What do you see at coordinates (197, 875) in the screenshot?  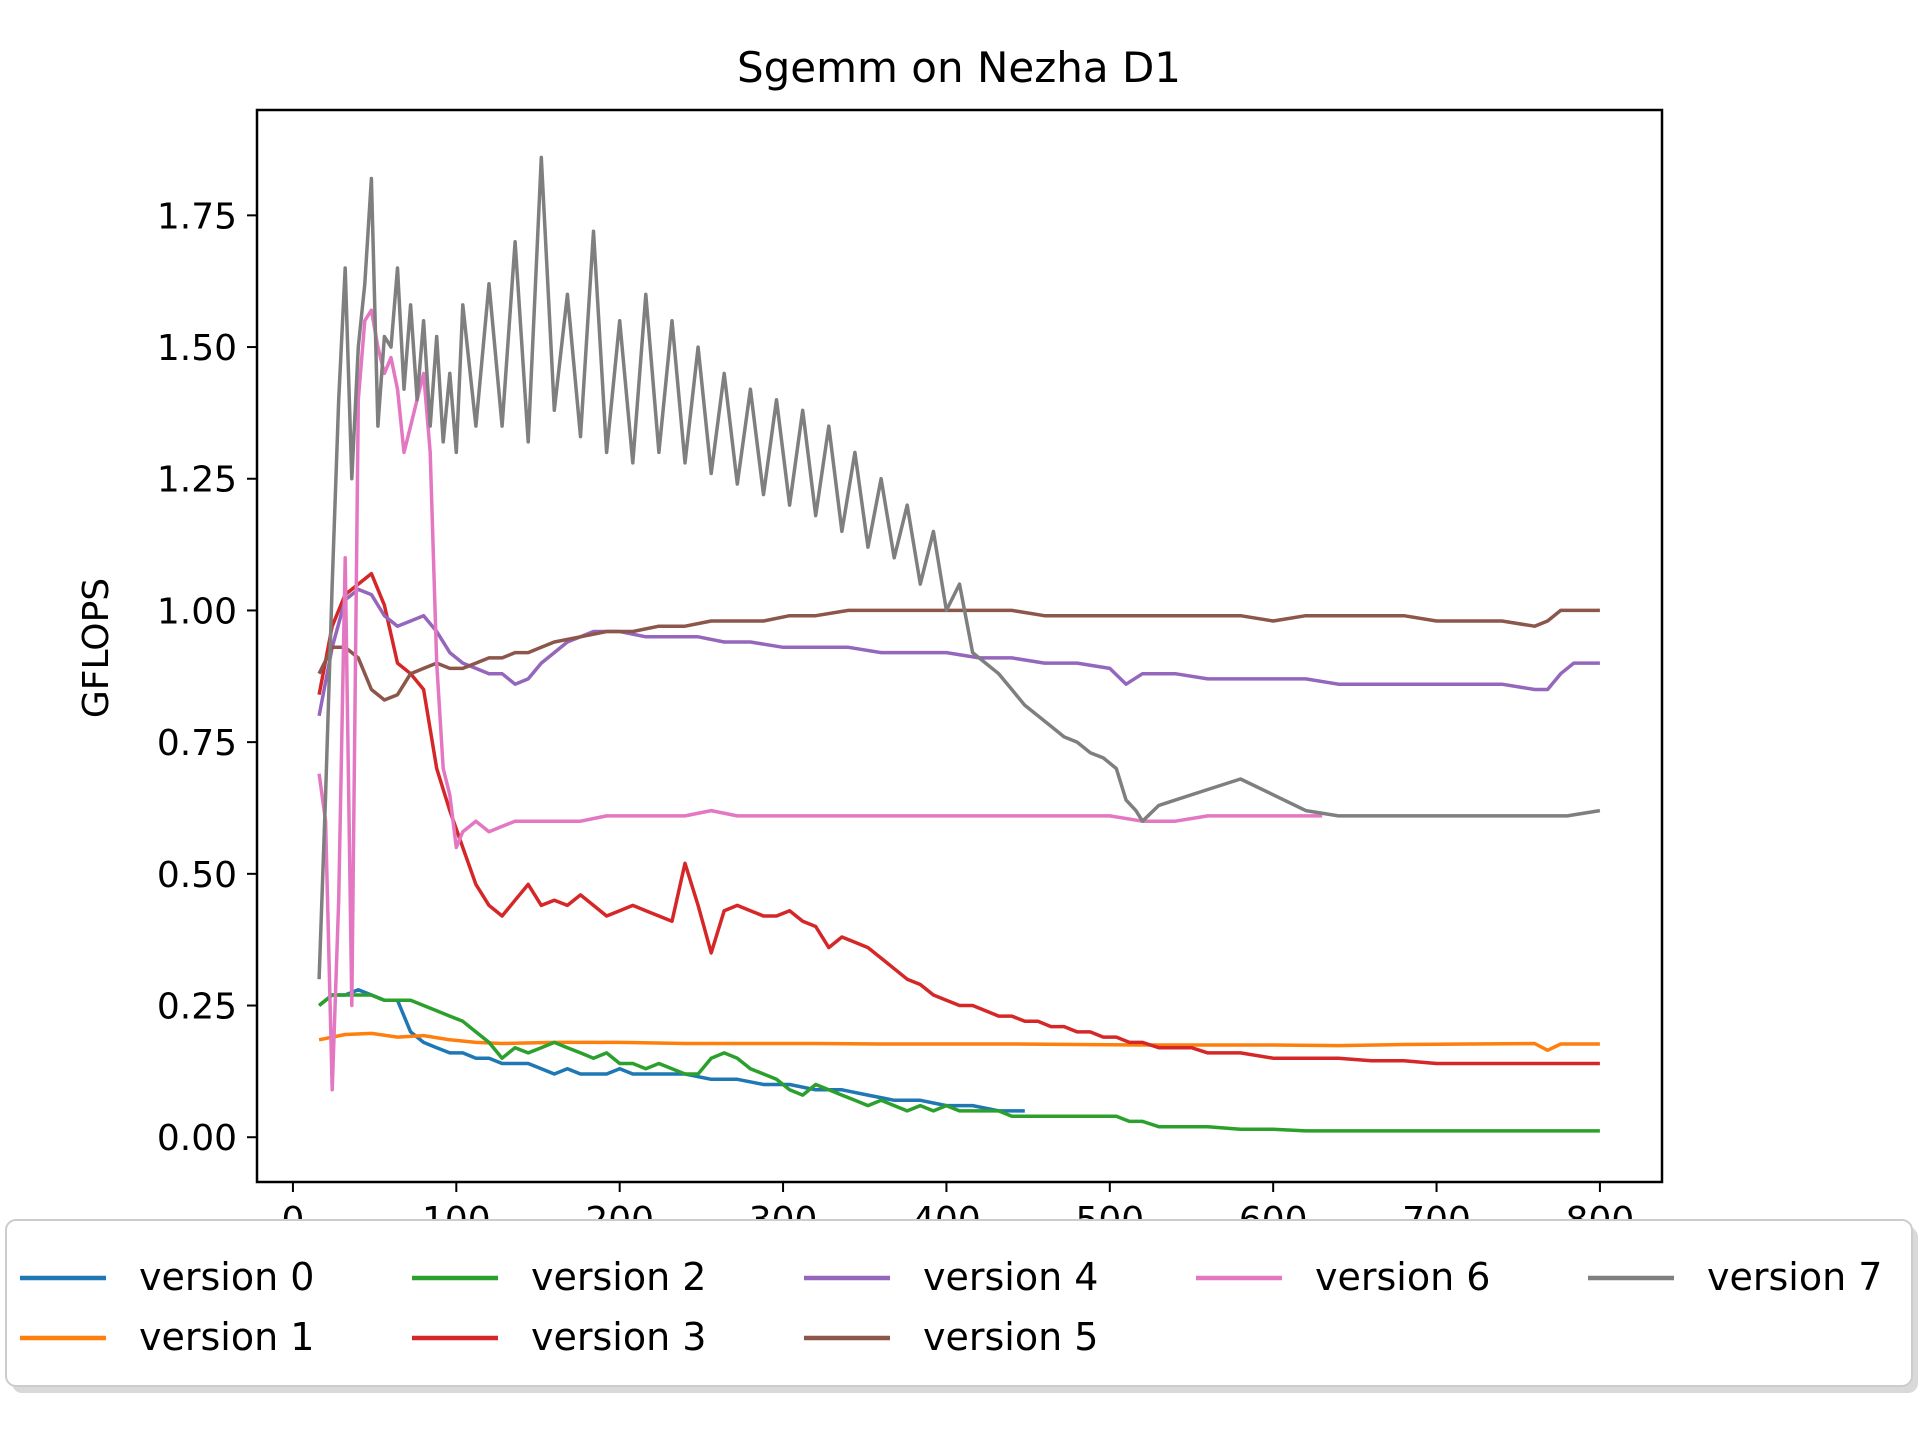 I see `y-tick-label: 0.50` at bounding box center [197, 875].